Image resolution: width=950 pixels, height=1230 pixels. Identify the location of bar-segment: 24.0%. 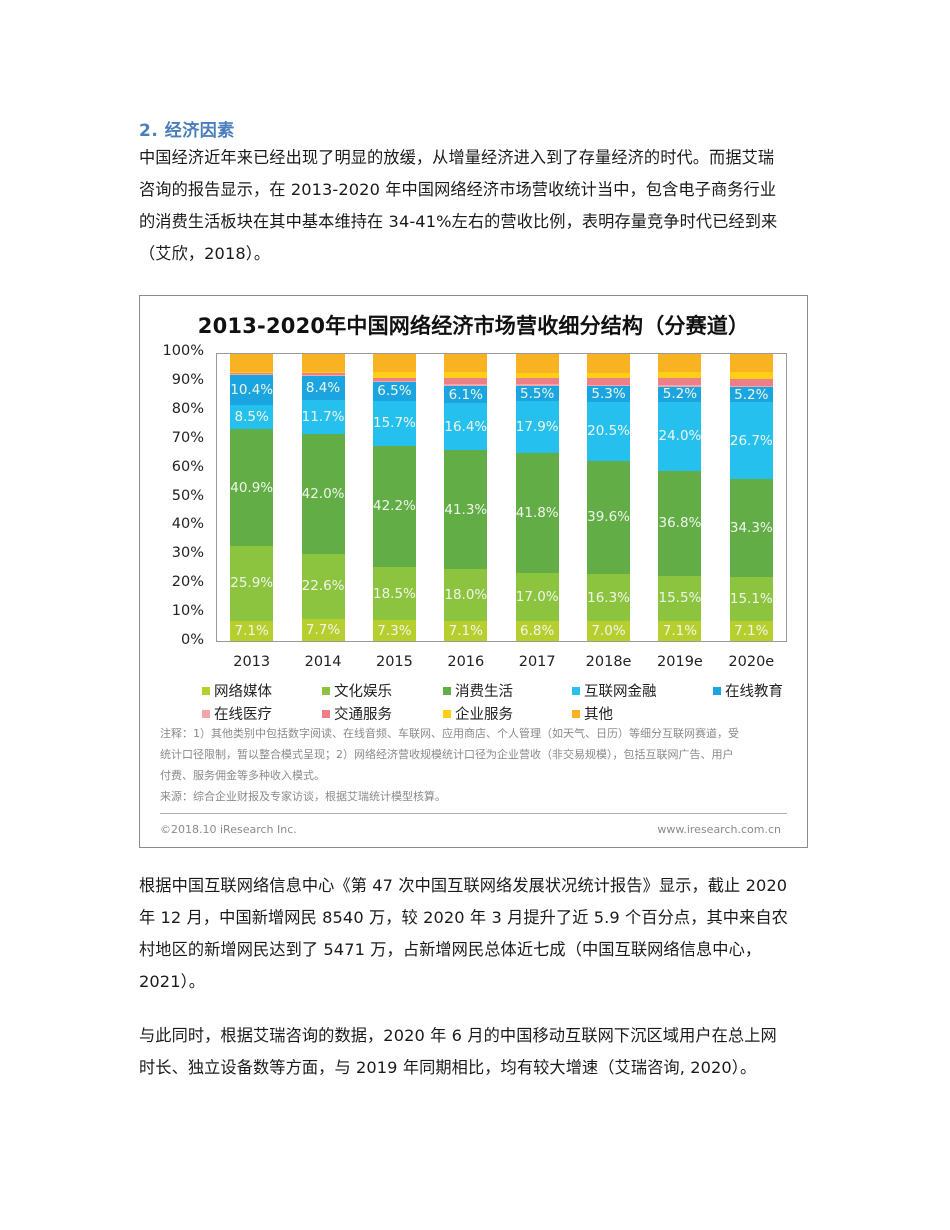
(680, 436).